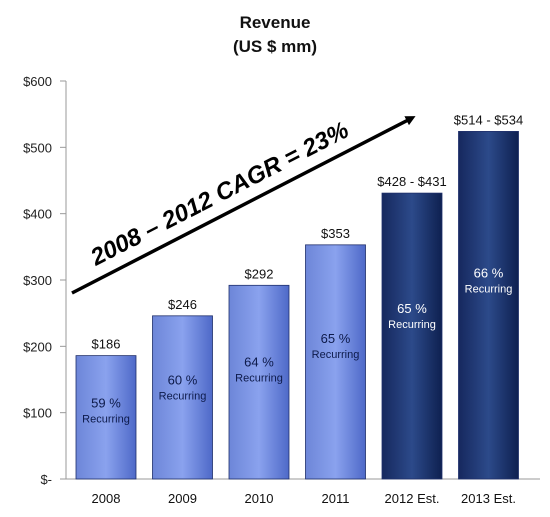  I want to click on bar-value-label: $292, so click(259, 273).